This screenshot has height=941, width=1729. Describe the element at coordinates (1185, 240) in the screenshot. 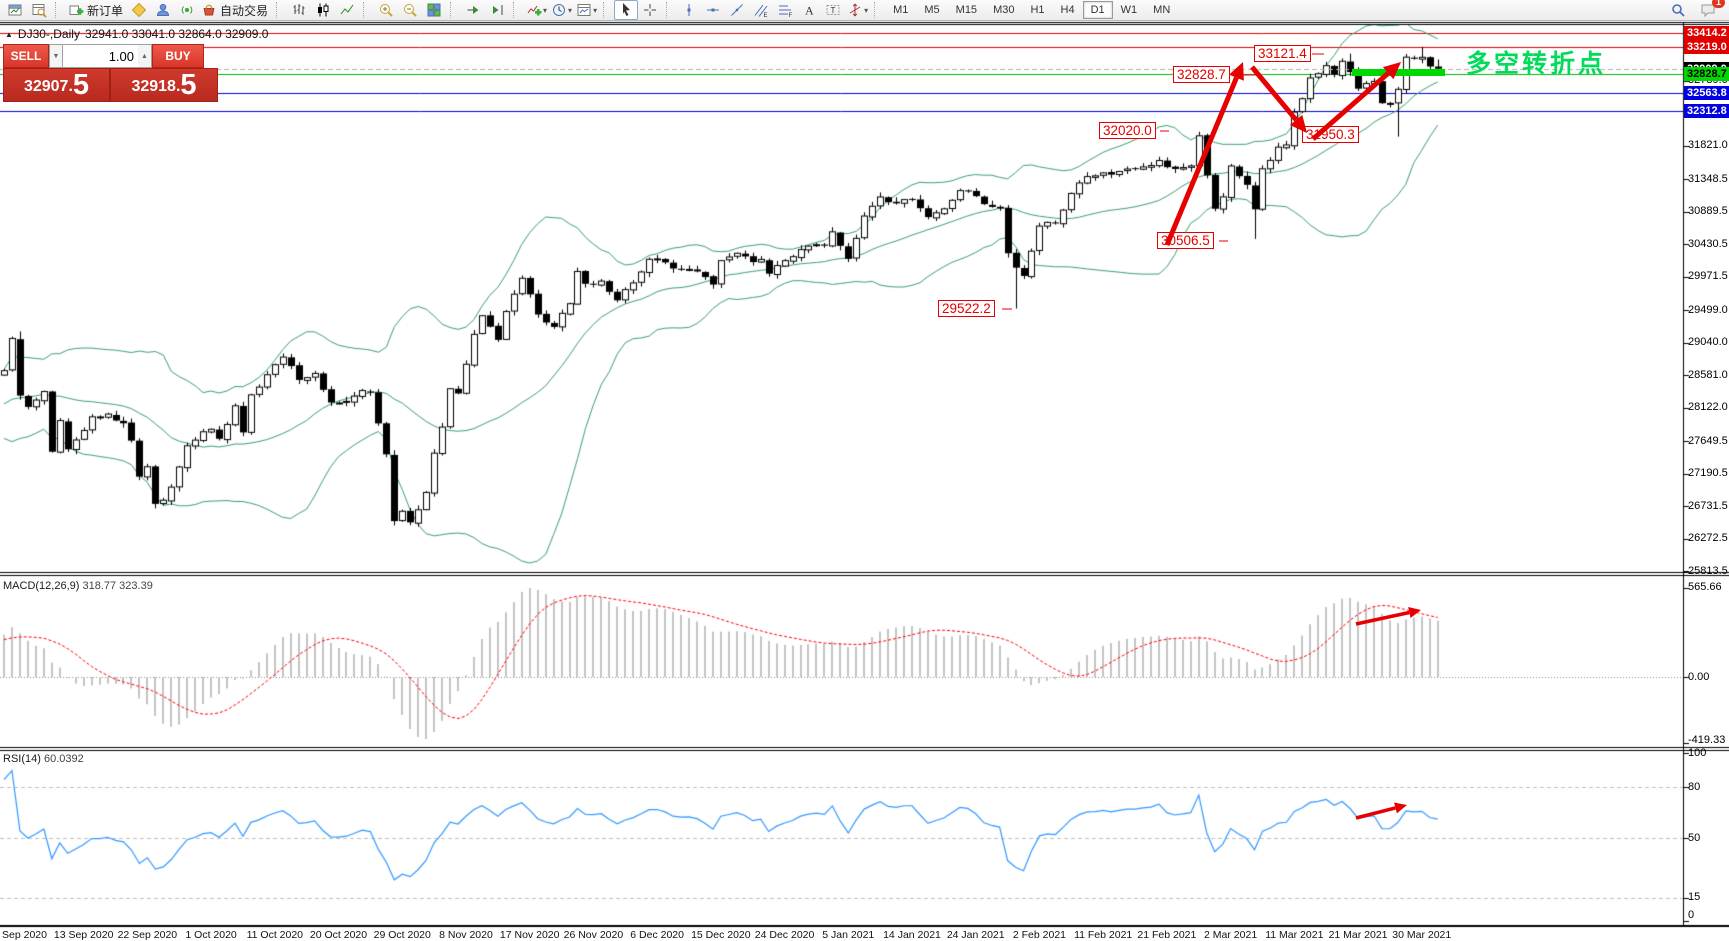

I see `annotation-price-box: 30506.5` at that location.